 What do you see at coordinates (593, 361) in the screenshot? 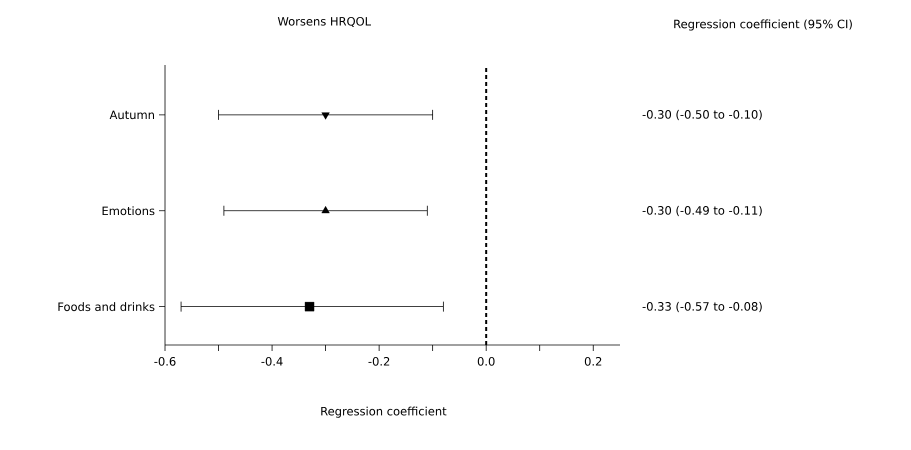
I see `x-tick-label: 0.2` at bounding box center [593, 361].